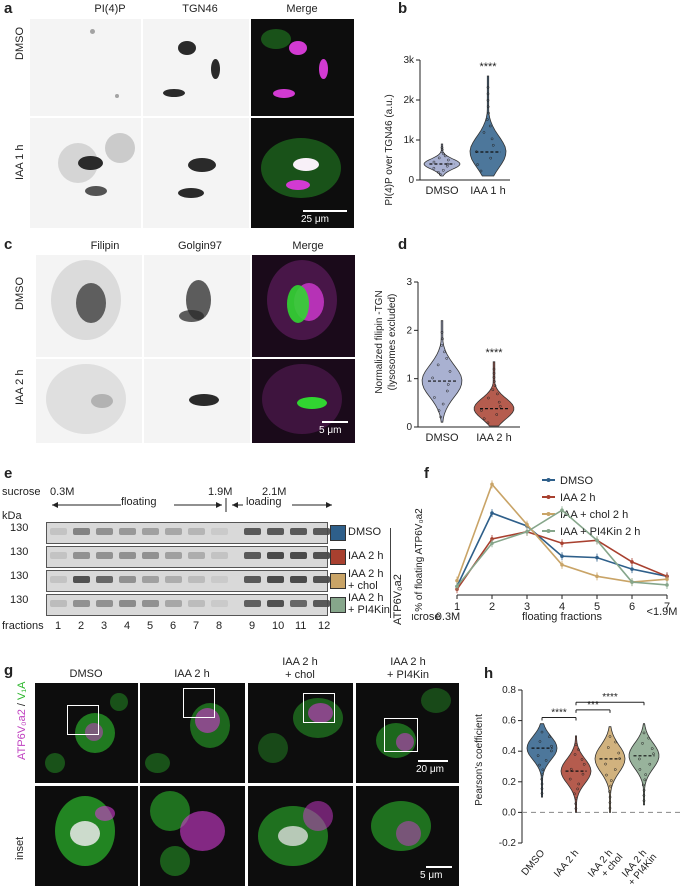  Describe the element at coordinates (363, 586) in the screenshot. I see `condition-label-chol-2: + chol` at that location.